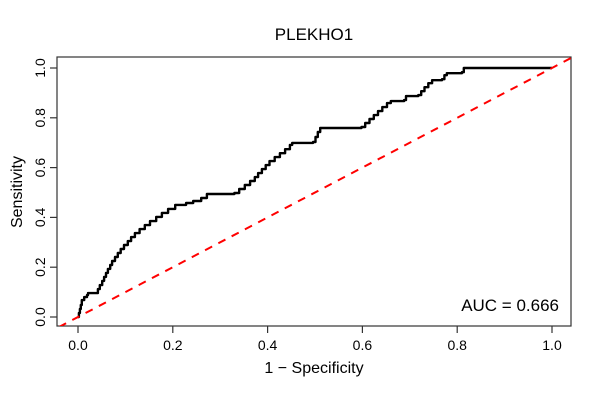  Describe the element at coordinates (552, 345) in the screenshot. I see `x-axis-tick-label: 1.0` at that location.